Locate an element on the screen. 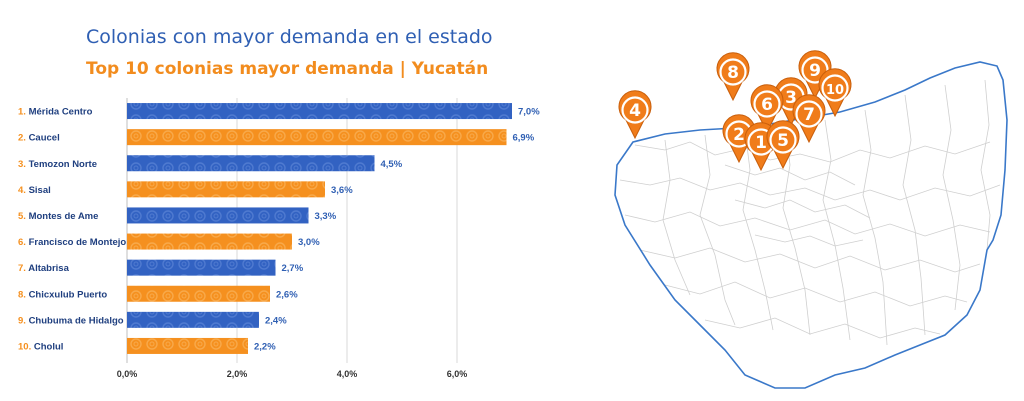  data-label: 2,2% is located at coordinates (265, 346).